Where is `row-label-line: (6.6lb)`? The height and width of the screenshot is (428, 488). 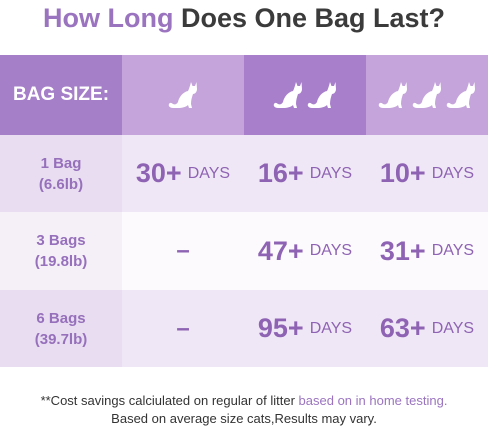 row-label-line: (6.6lb) is located at coordinates (61, 184).